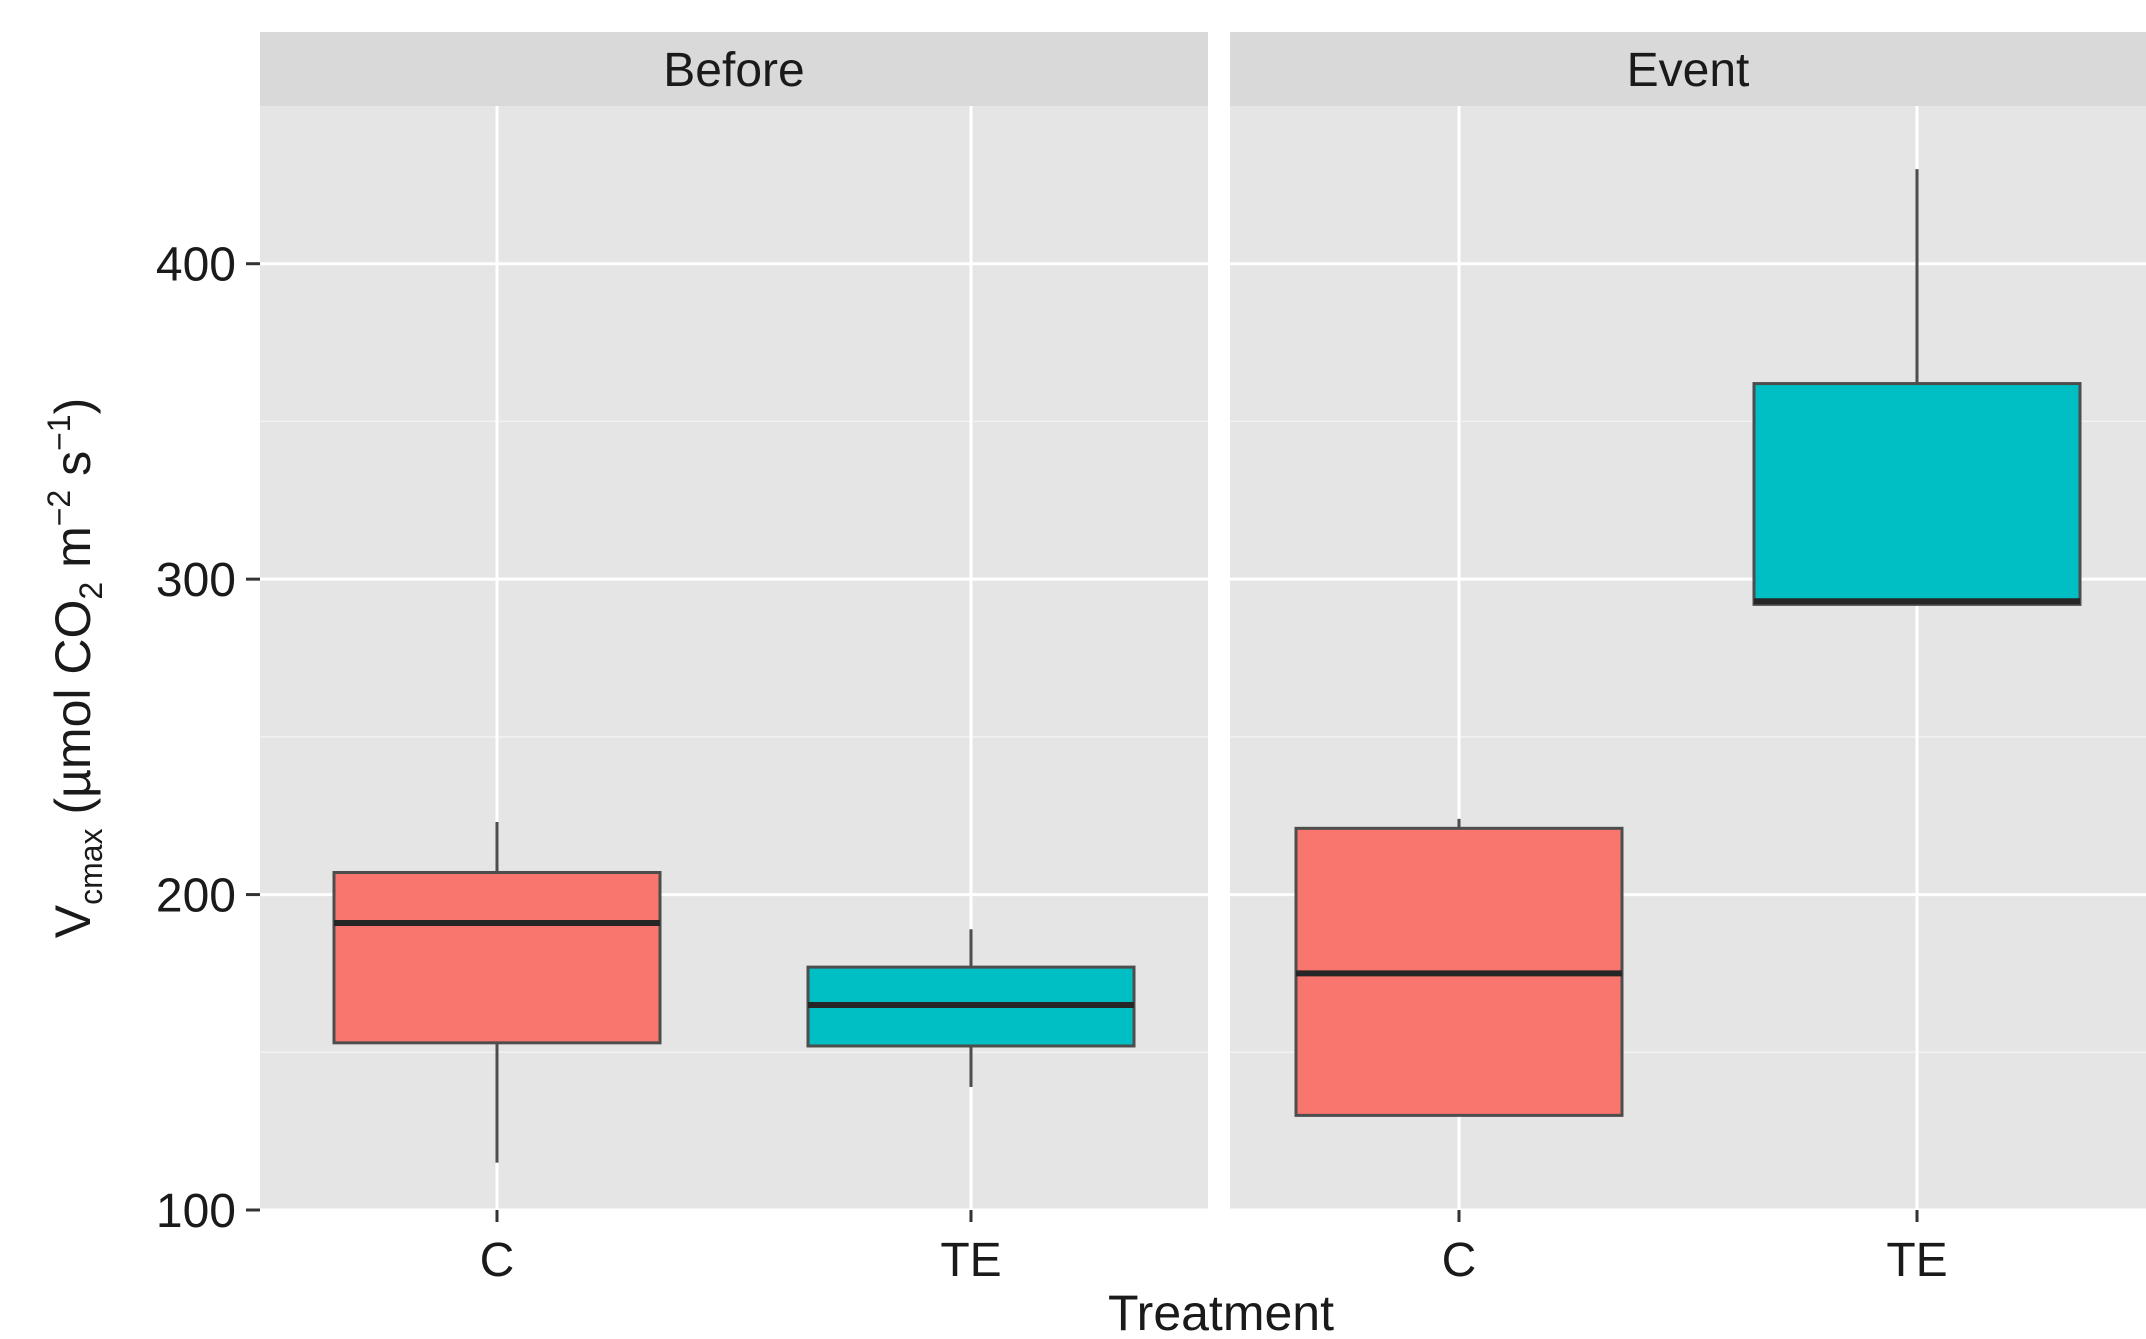 The width and height of the screenshot is (2146, 1339). I want to click on facet-label-event: Event, so click(1688, 70).